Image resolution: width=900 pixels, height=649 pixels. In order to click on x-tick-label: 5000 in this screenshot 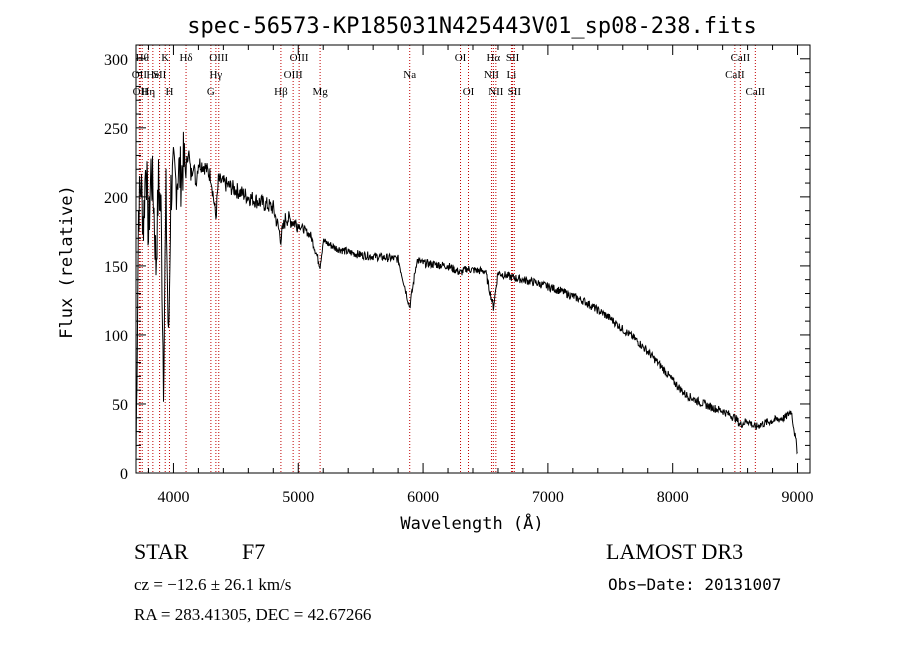, I will do `click(298, 497)`.